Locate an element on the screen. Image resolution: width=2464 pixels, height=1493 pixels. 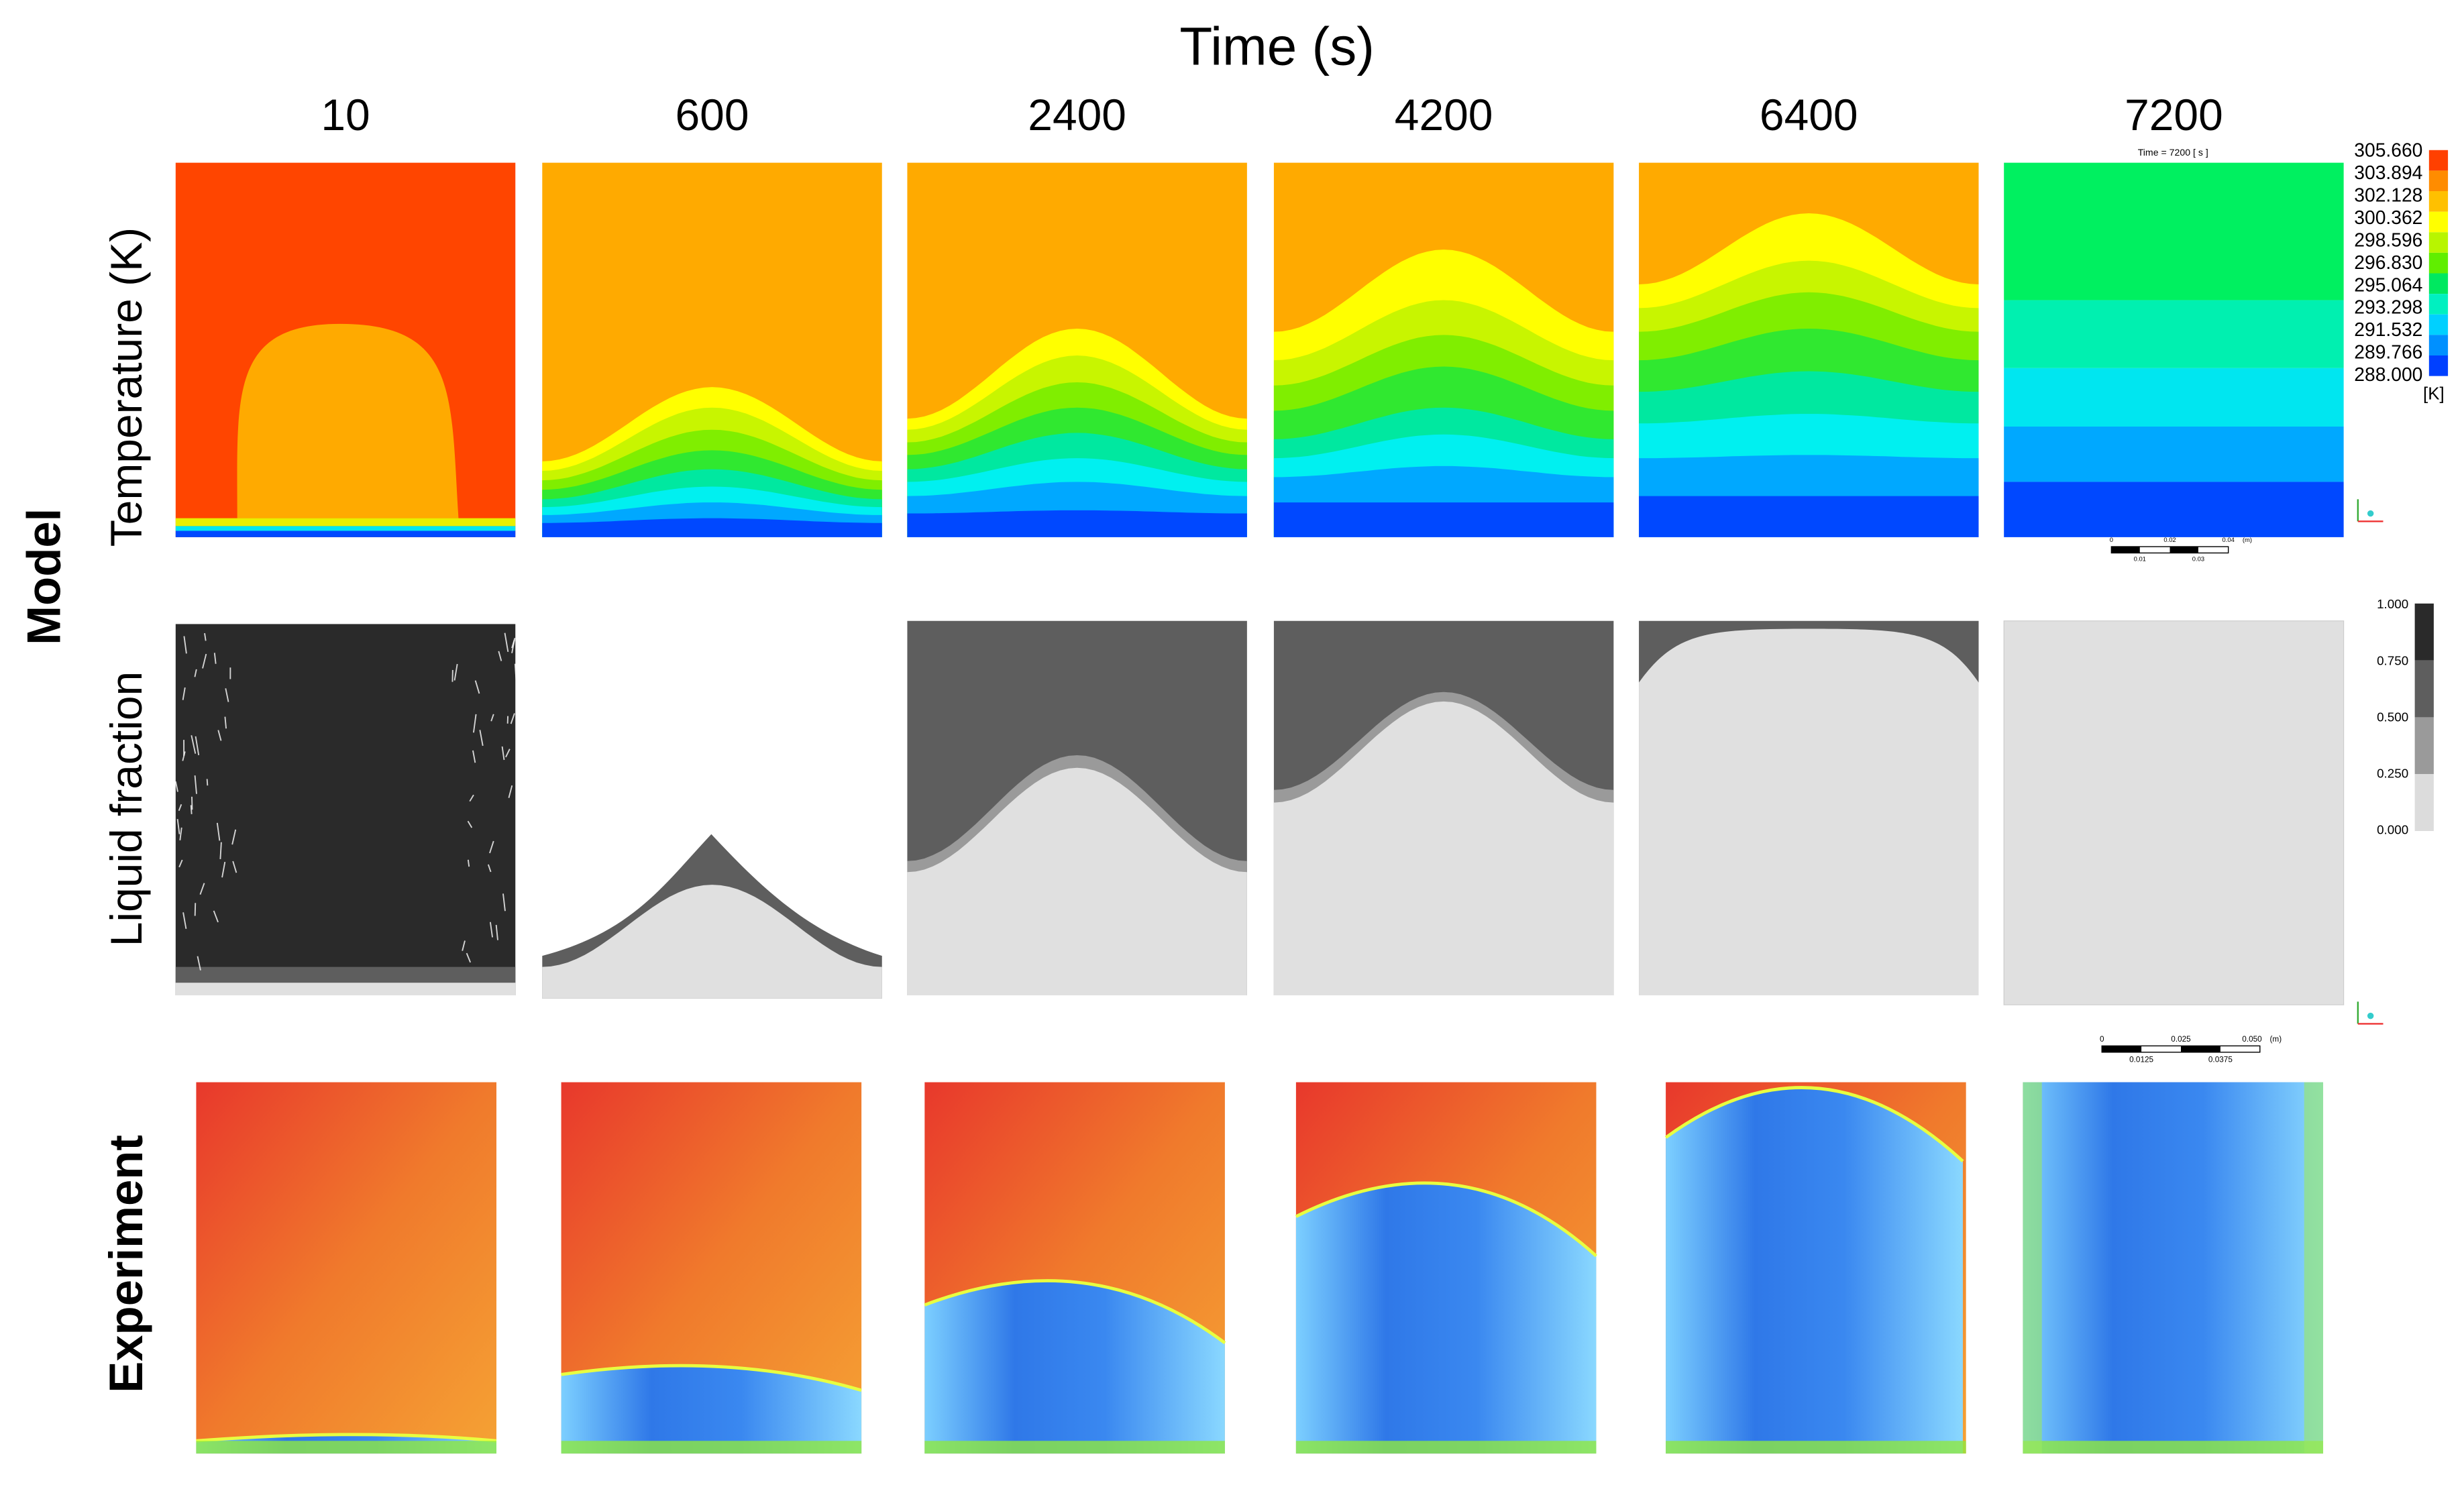
label: (m) is located at coordinates (2247, 539).